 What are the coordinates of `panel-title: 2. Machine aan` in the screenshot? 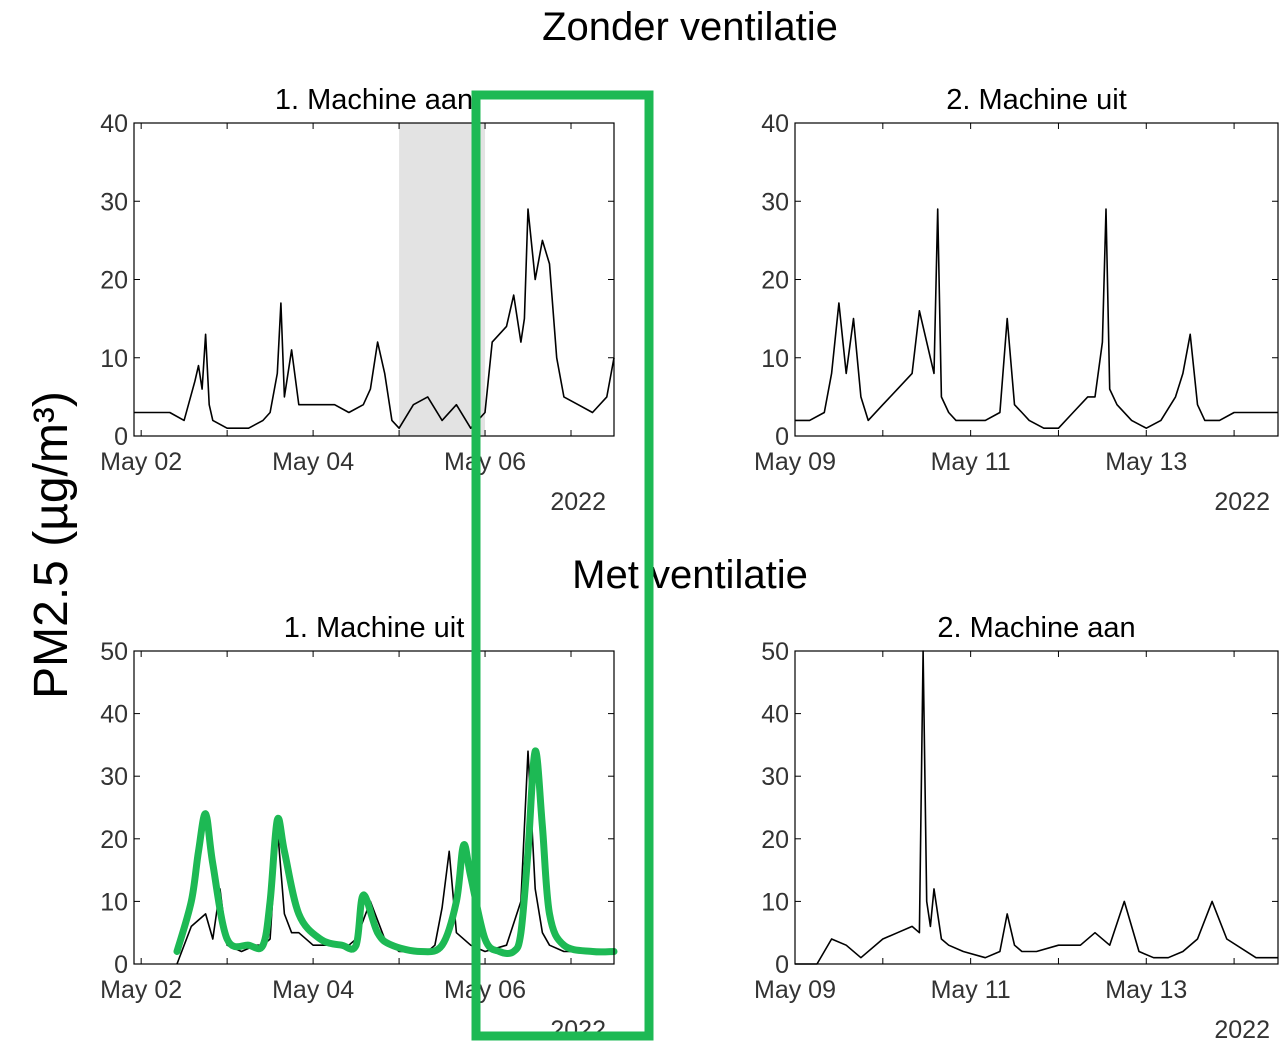 It's located at (1036, 628).